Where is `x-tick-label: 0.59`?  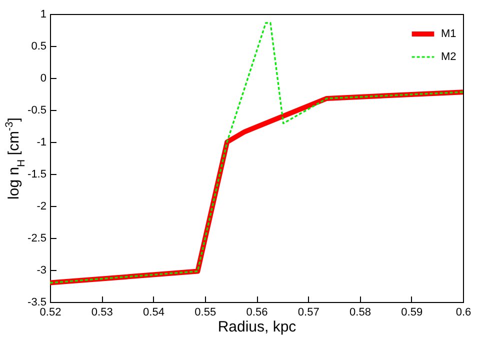 x-tick-label: 0.59 is located at coordinates (412, 312).